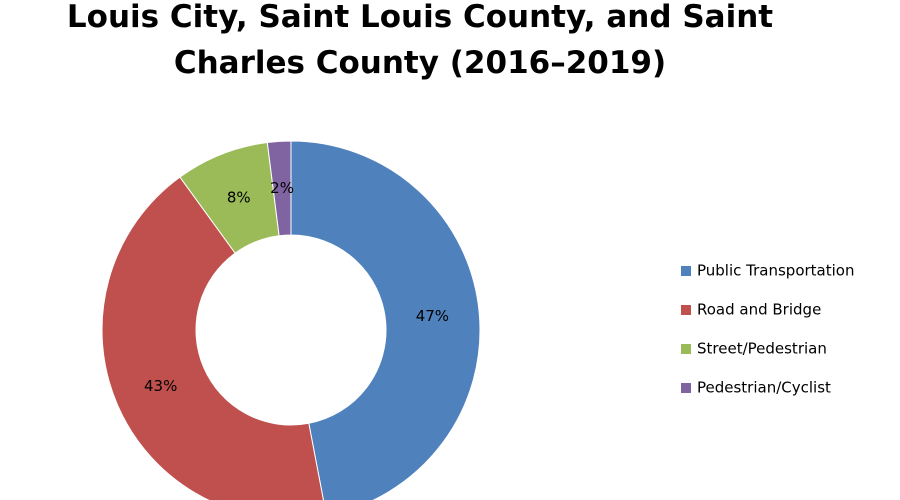  Describe the element at coordinates (432, 316) in the screenshot. I see `data-label: 47%` at that location.